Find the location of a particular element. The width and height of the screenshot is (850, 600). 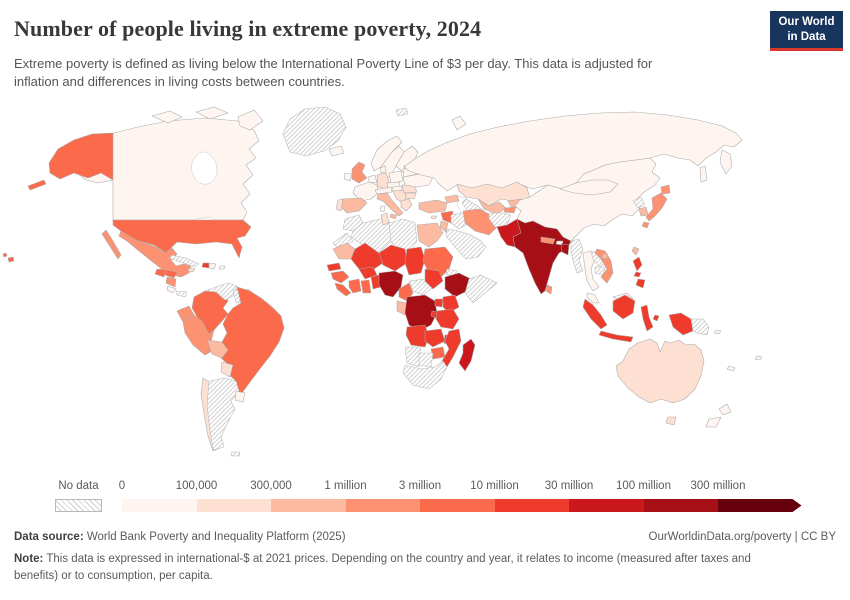

country-ireland is located at coordinates (348, 177).